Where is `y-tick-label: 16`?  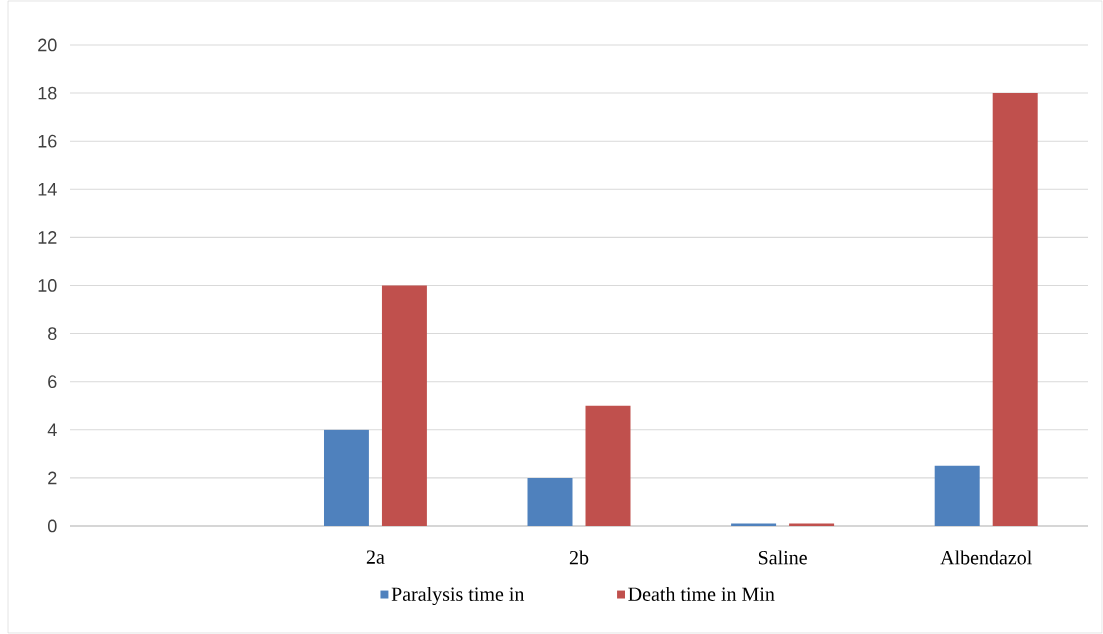
y-tick-label: 16 is located at coordinates (47, 141).